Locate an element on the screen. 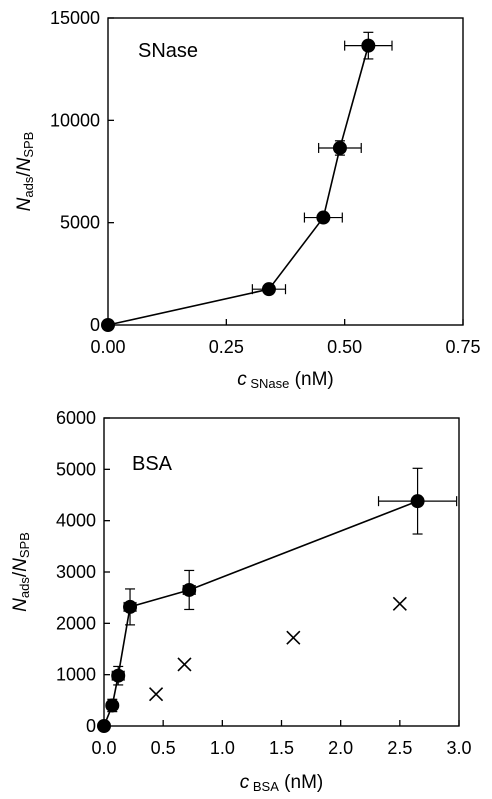 The width and height of the screenshot is (492, 799). x-axis-label: c SNase (nM) is located at coordinates (285, 380).